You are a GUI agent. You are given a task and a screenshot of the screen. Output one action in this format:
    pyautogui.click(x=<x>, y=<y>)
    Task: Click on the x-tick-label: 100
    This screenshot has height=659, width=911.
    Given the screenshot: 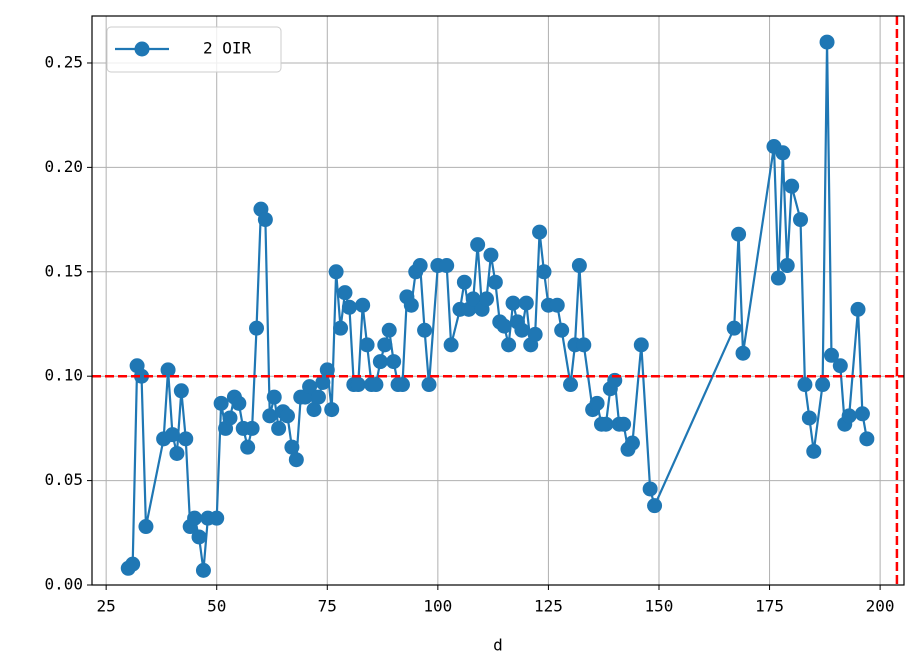 What is the action you would take?
    pyautogui.click(x=437, y=606)
    